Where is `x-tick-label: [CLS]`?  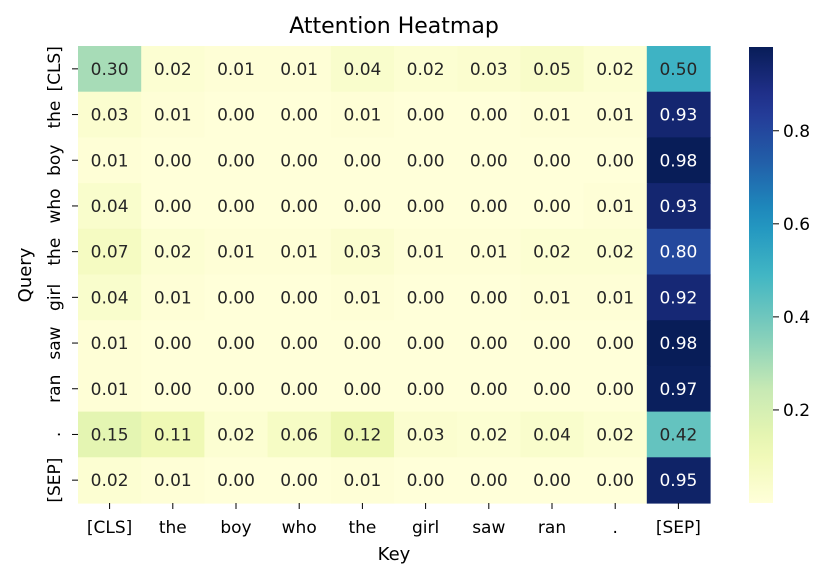
x-tick-label: [CLS] is located at coordinates (109, 528).